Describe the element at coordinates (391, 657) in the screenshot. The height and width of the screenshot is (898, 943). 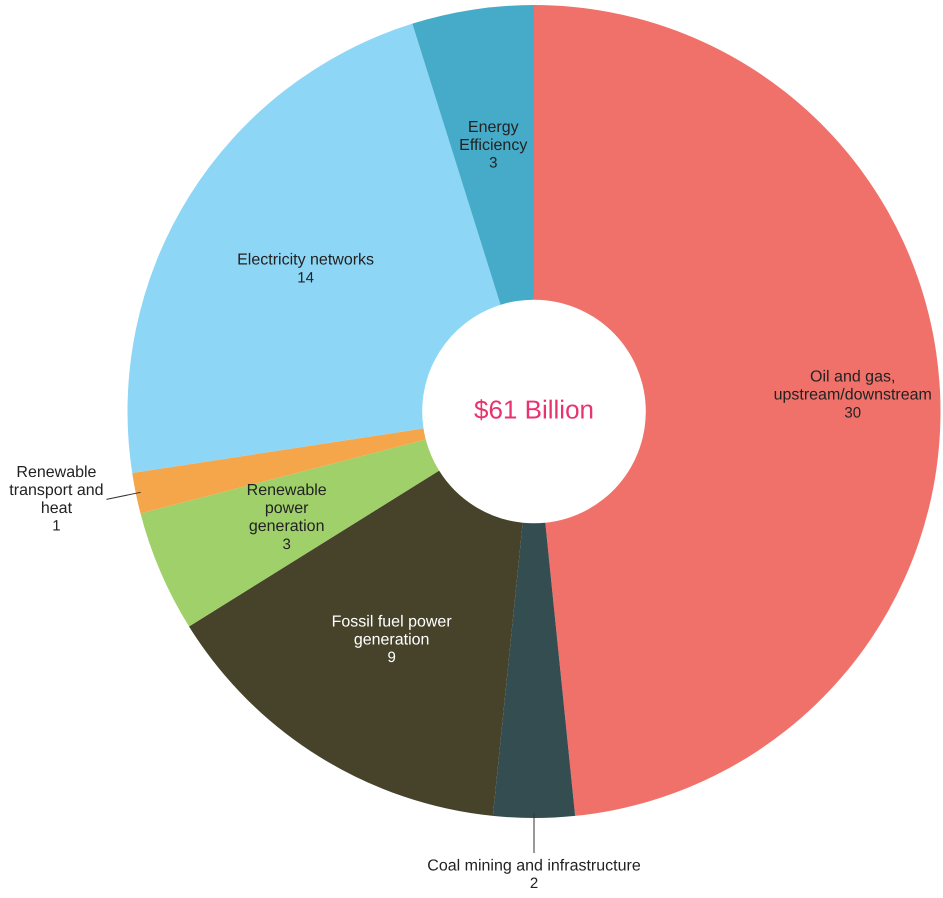
I see `data-label: 9` at that location.